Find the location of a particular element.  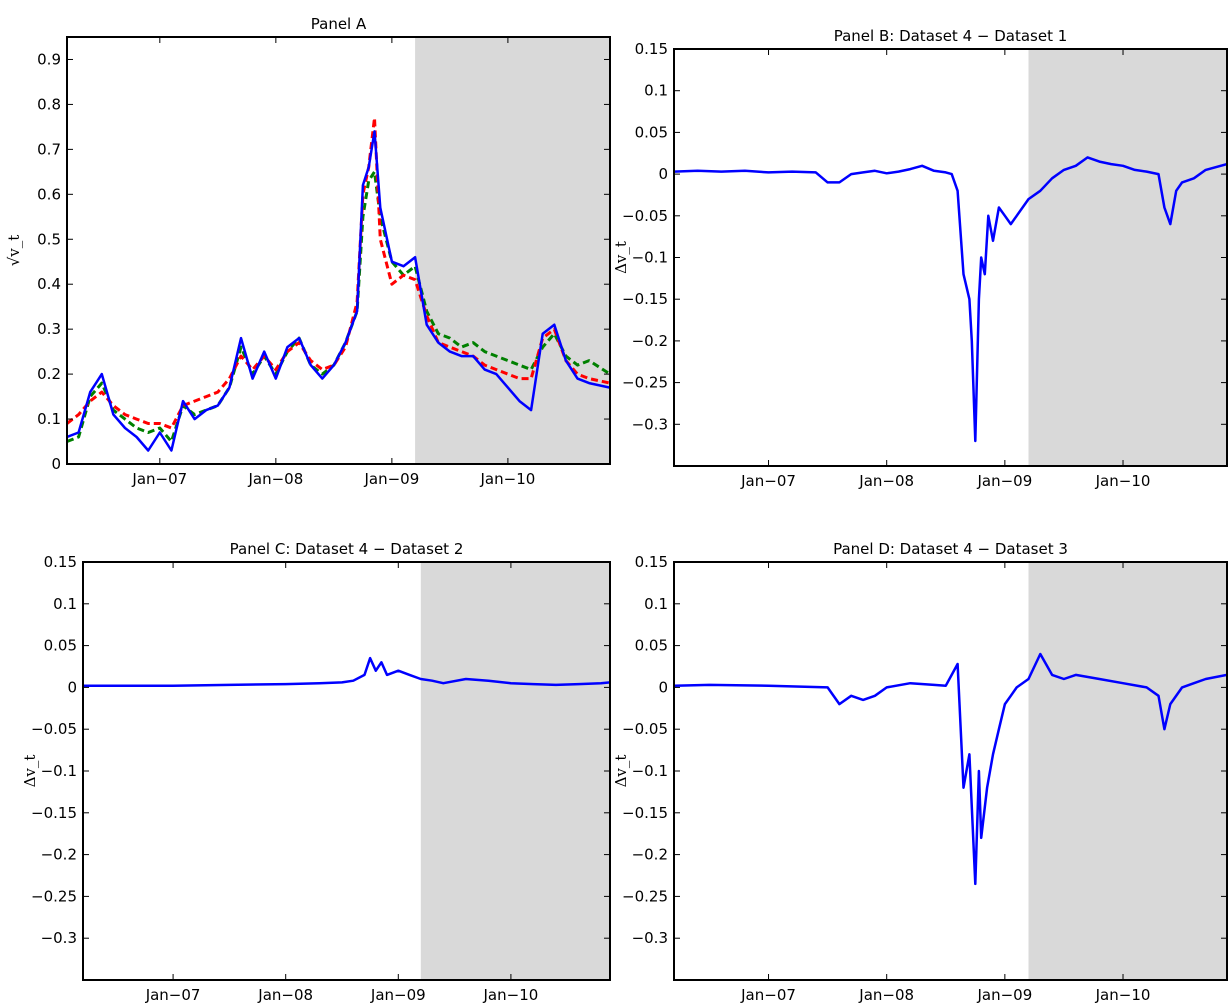

y-tick-label: 0.7 is located at coordinates (49, 149).